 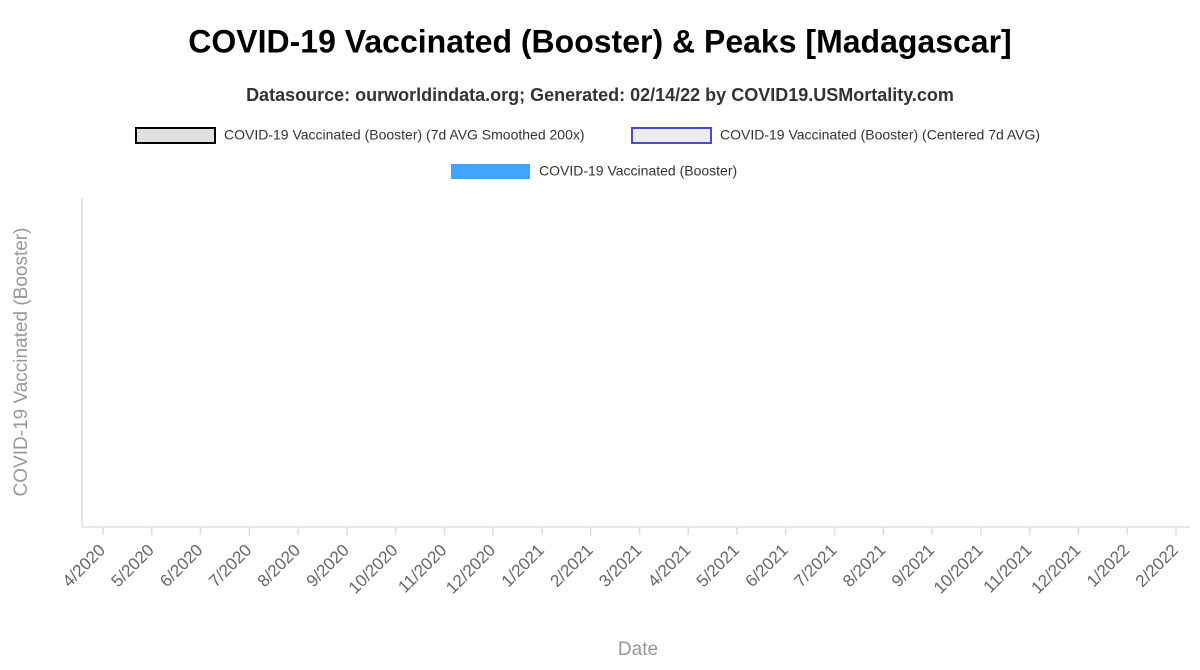 I want to click on x-tick-label: 5/2020, so click(x=133, y=566).